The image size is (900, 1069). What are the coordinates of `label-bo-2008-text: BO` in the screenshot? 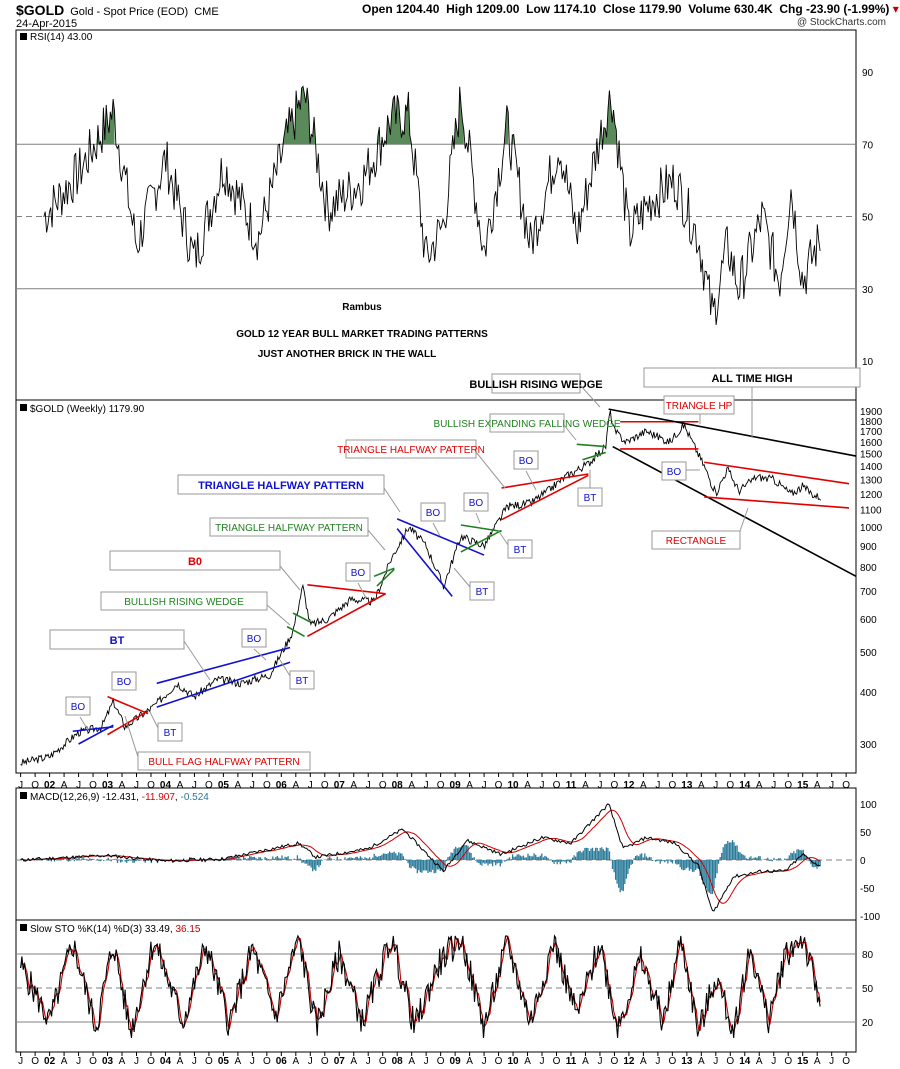 It's located at (433, 513).